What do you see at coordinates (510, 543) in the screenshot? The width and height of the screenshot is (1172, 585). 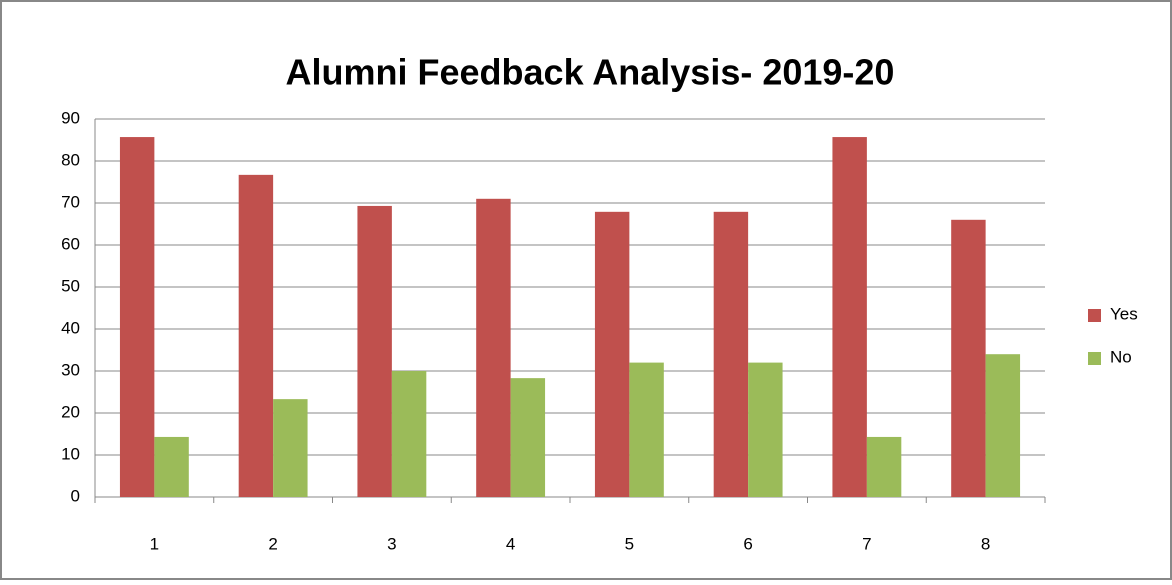 I see `x-tick-label: 4` at bounding box center [510, 543].